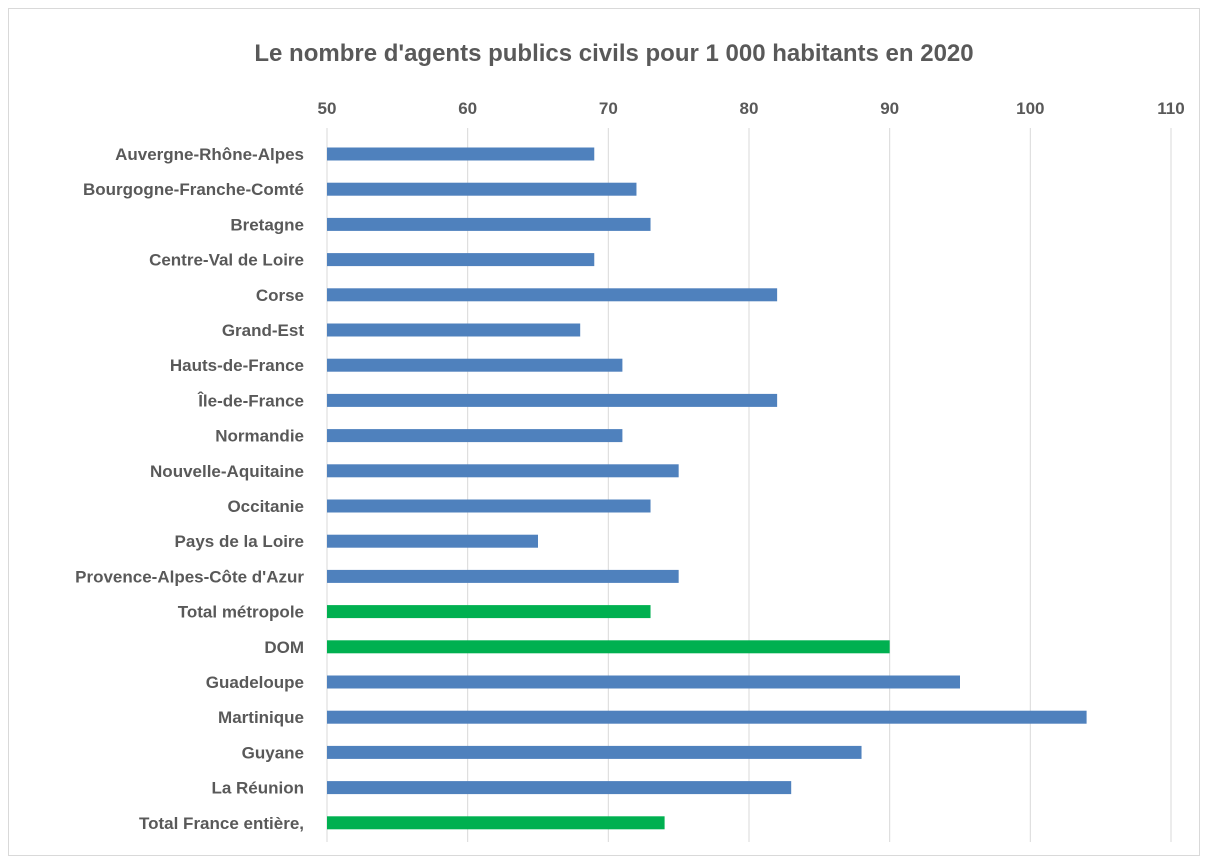 The height and width of the screenshot is (864, 1208). I want to click on category-label: Occitanie, so click(265, 506).